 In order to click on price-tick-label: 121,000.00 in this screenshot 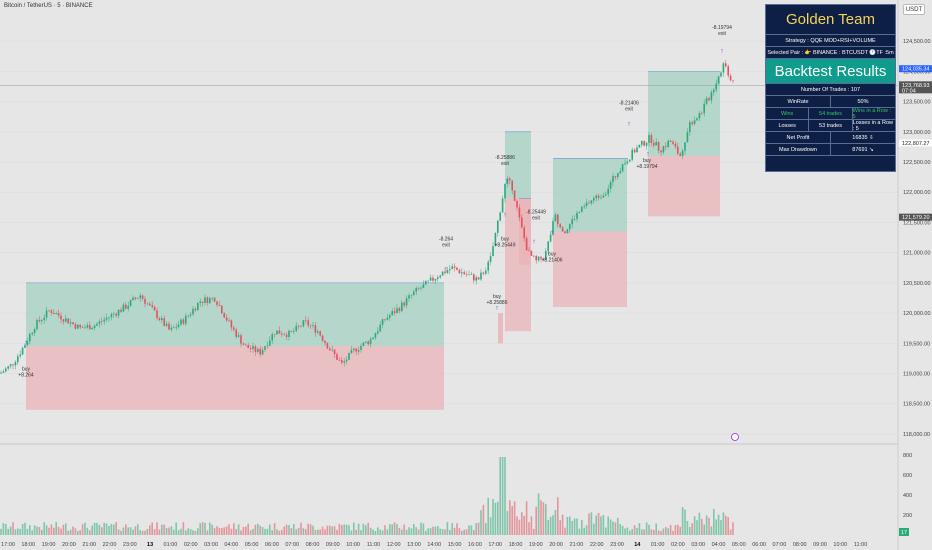, I will do `click(917, 254)`.